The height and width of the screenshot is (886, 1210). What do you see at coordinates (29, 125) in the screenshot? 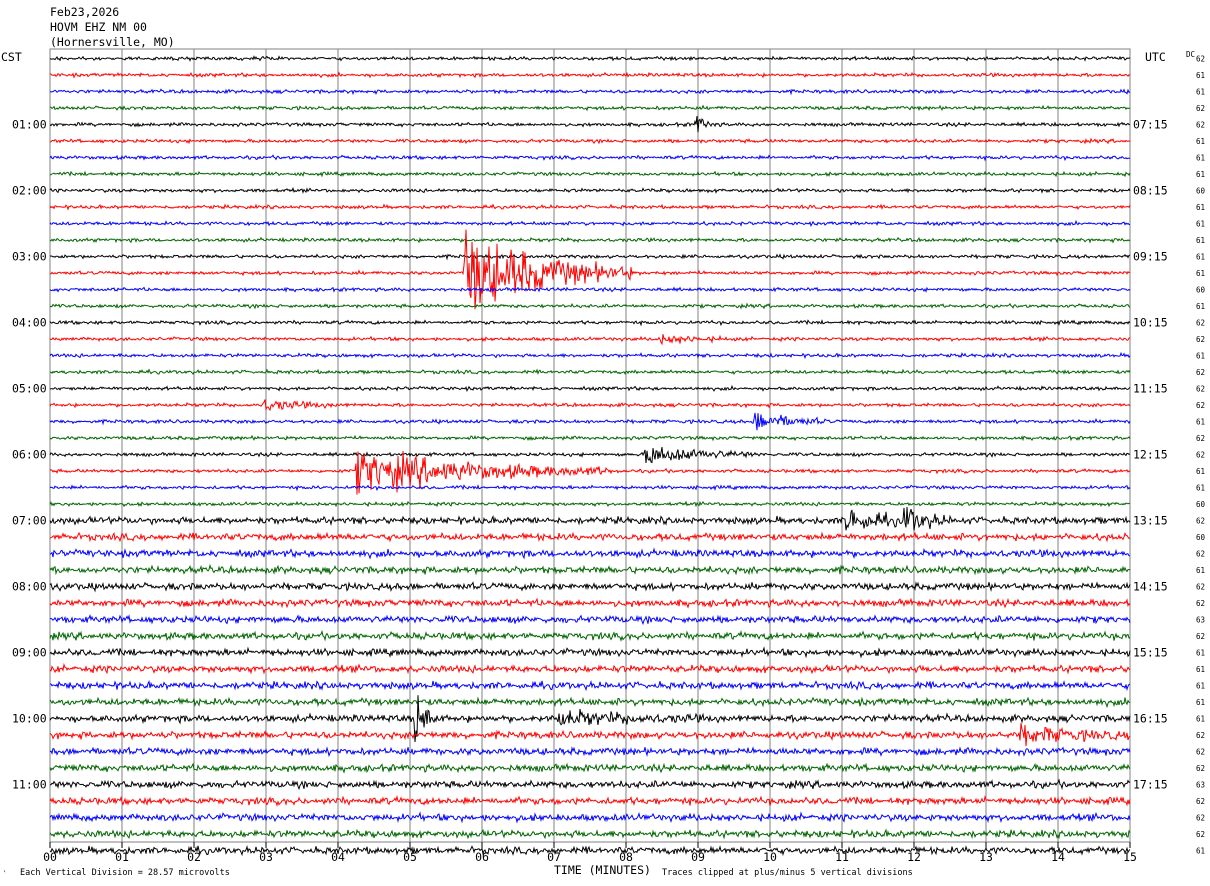
I see `left-hour-label: 01:00` at bounding box center [29, 125].